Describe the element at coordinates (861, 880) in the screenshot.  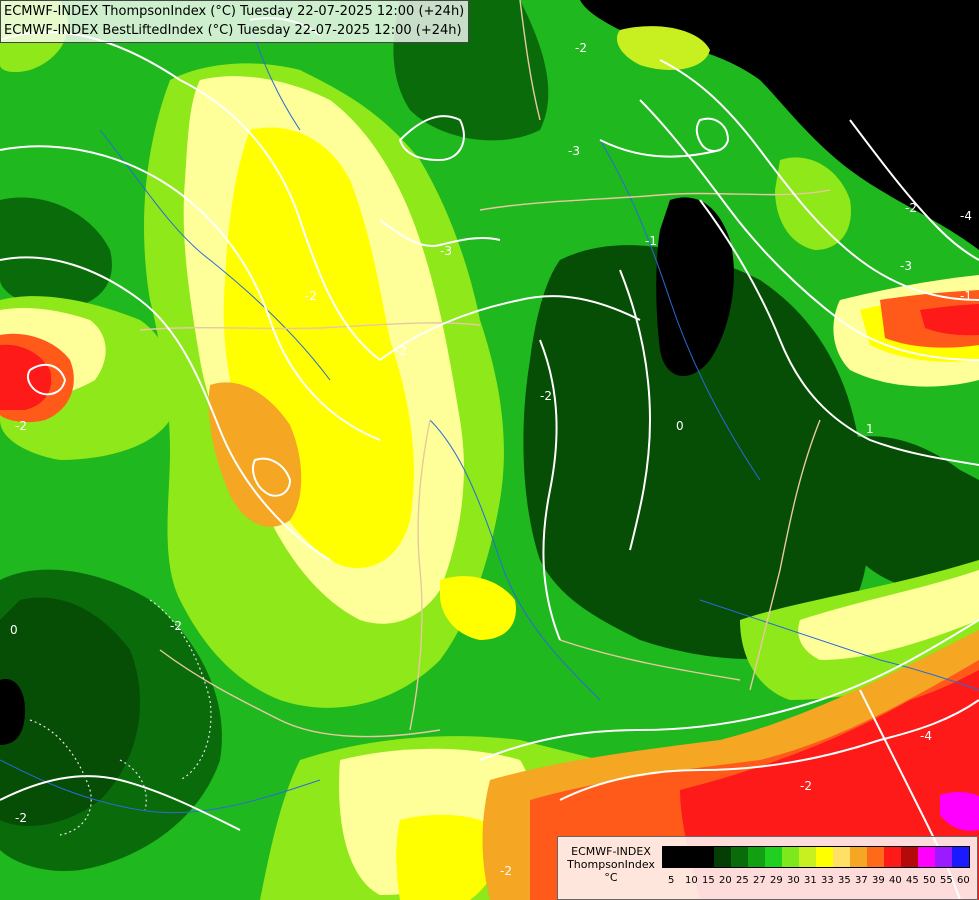
I see `legend-tick-label: 37` at that location.